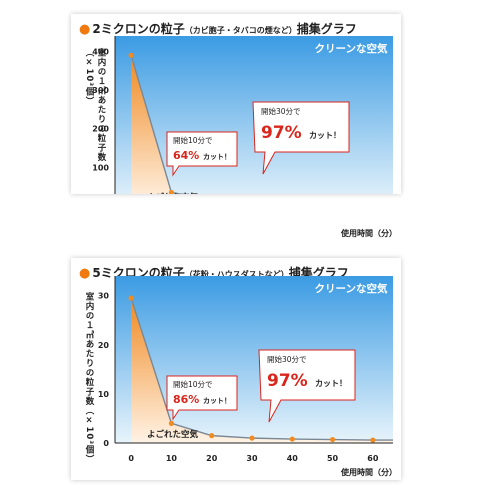  Describe the element at coordinates (104, 394) in the screenshot. I see `y-tick-label: 10` at that location.